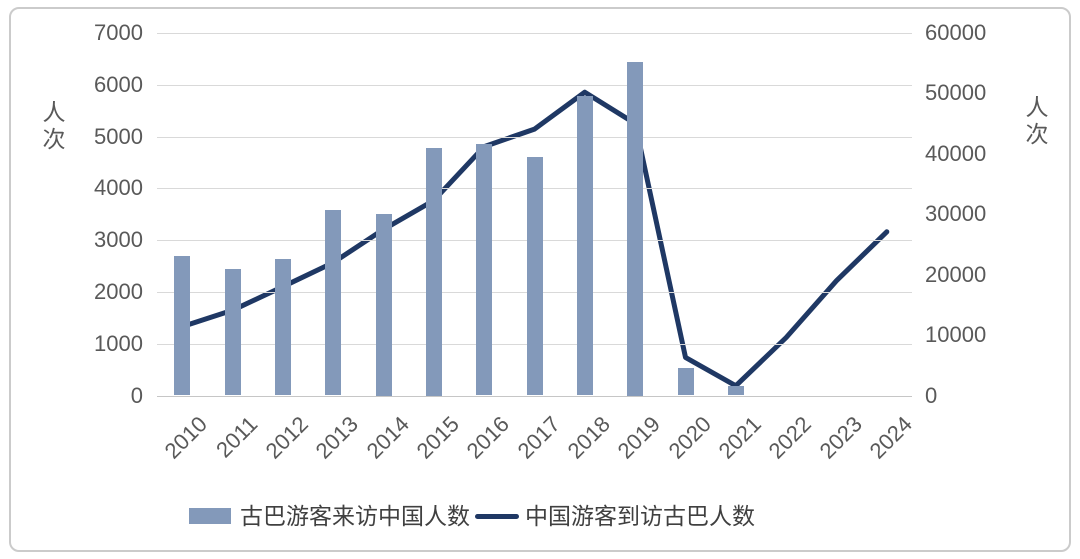  What do you see at coordinates (337, 437) in the screenshot?
I see `x-axis-label-2013: 2013` at bounding box center [337, 437].